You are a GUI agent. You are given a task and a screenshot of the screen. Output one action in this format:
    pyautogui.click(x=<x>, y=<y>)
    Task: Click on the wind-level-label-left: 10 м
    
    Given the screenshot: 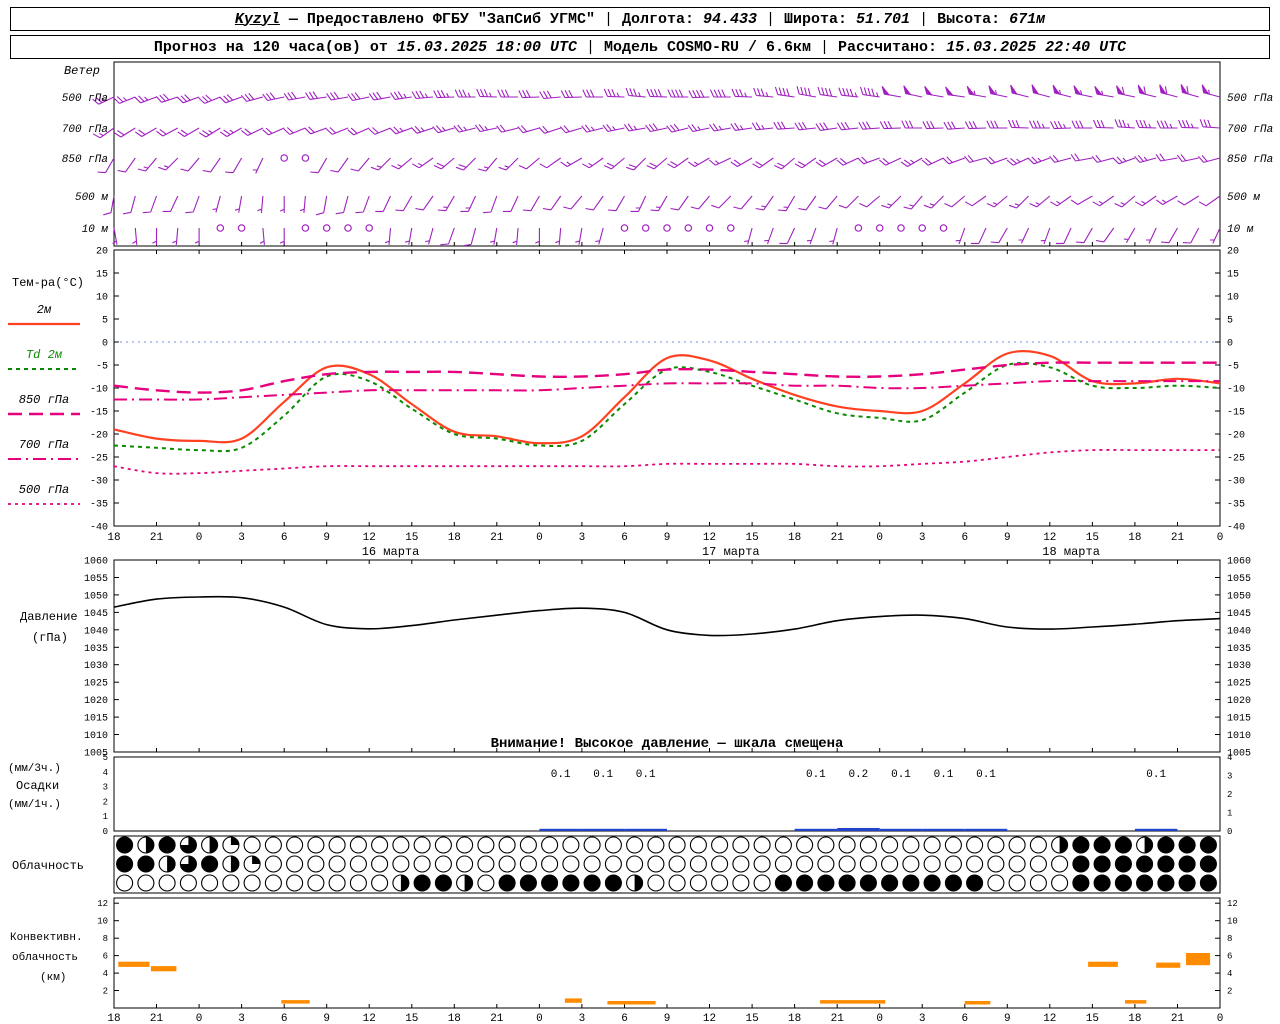 What is the action you would take?
    pyautogui.click(x=95, y=230)
    